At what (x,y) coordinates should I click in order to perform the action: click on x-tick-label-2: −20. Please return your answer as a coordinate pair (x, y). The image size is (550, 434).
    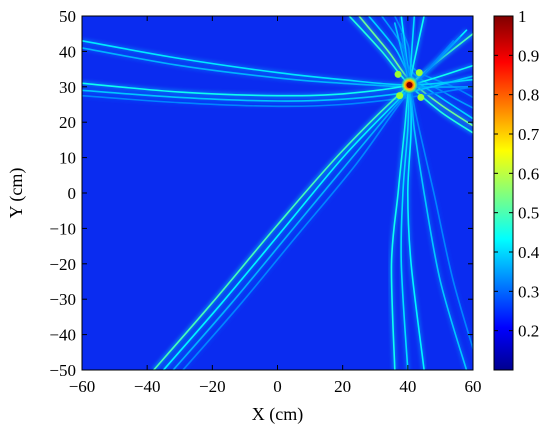
    Looking at the image, I should click on (212, 386).